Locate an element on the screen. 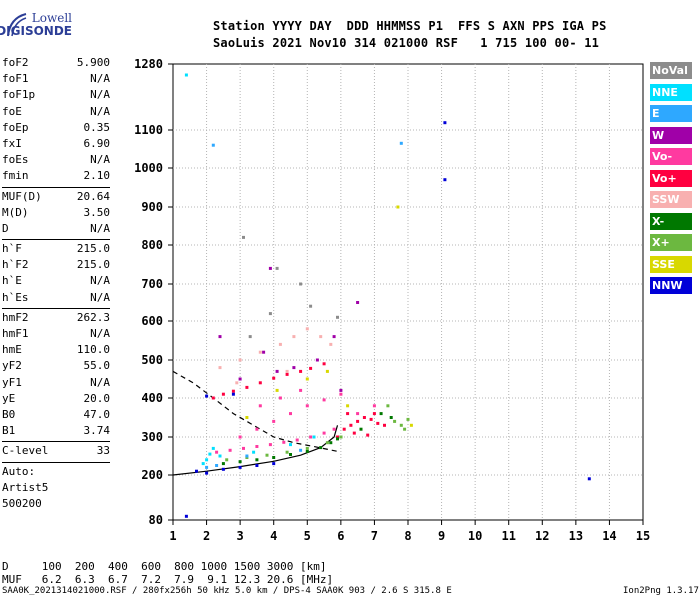 This screenshot has height=600, width=700. param-row: hmE 110.0 is located at coordinates (56, 351).